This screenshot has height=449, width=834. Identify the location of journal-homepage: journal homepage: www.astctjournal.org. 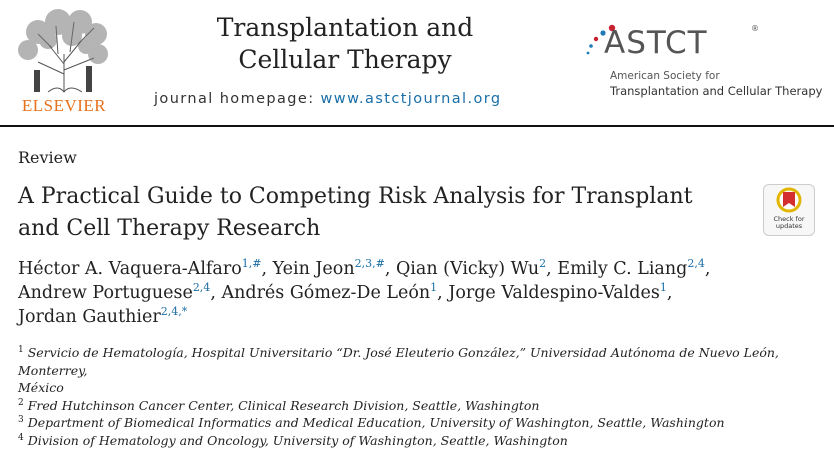
(327, 99).